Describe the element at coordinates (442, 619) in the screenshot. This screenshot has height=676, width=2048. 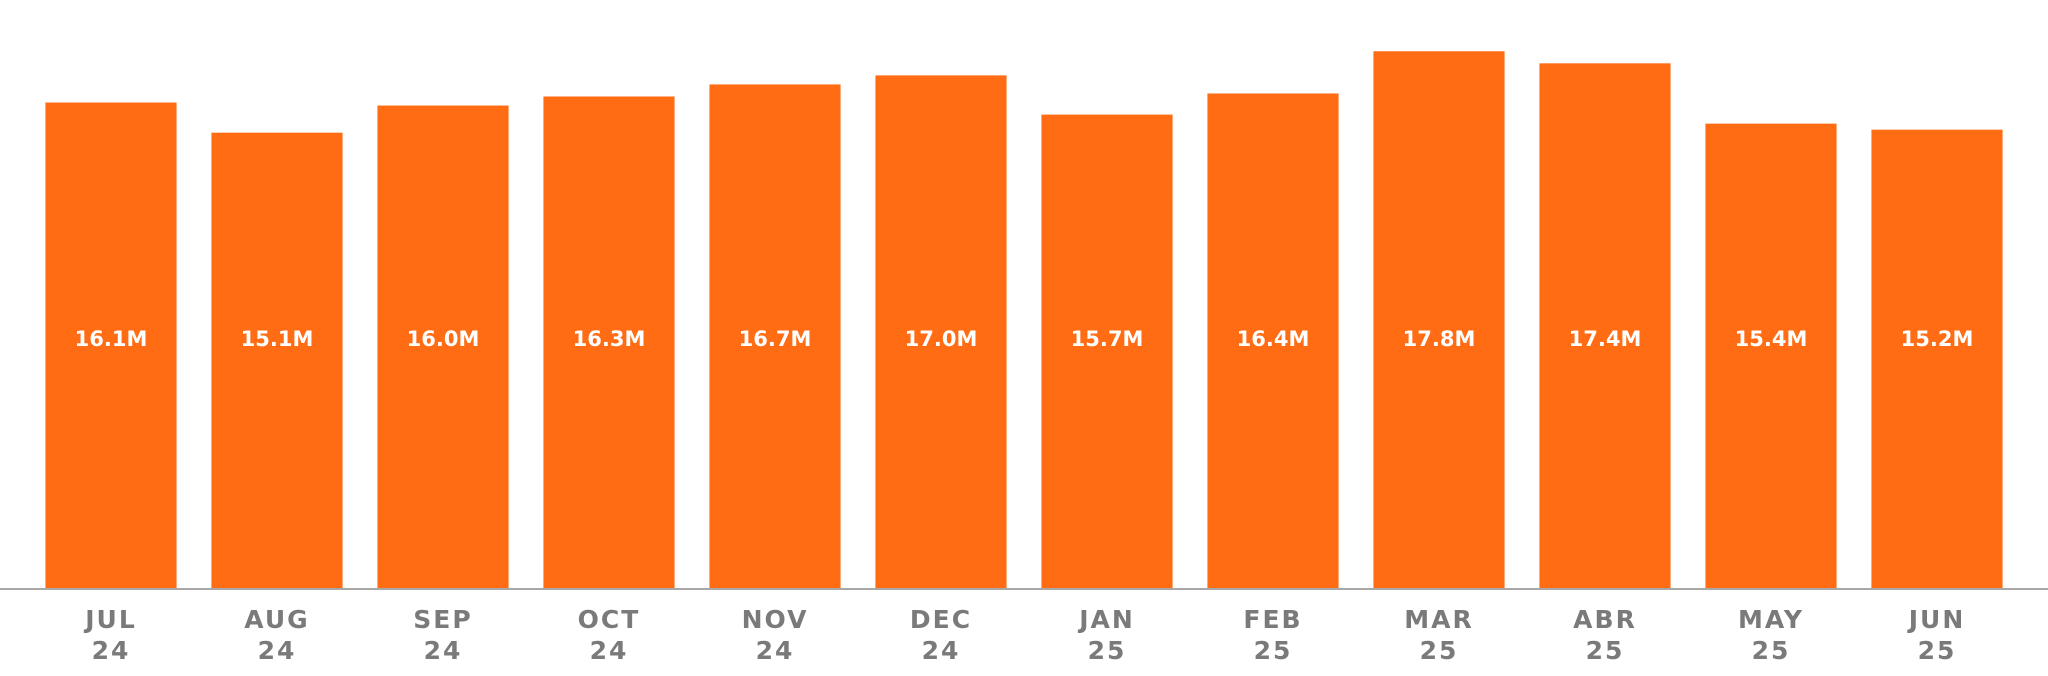
I see `x-tick-label: SEP` at that location.